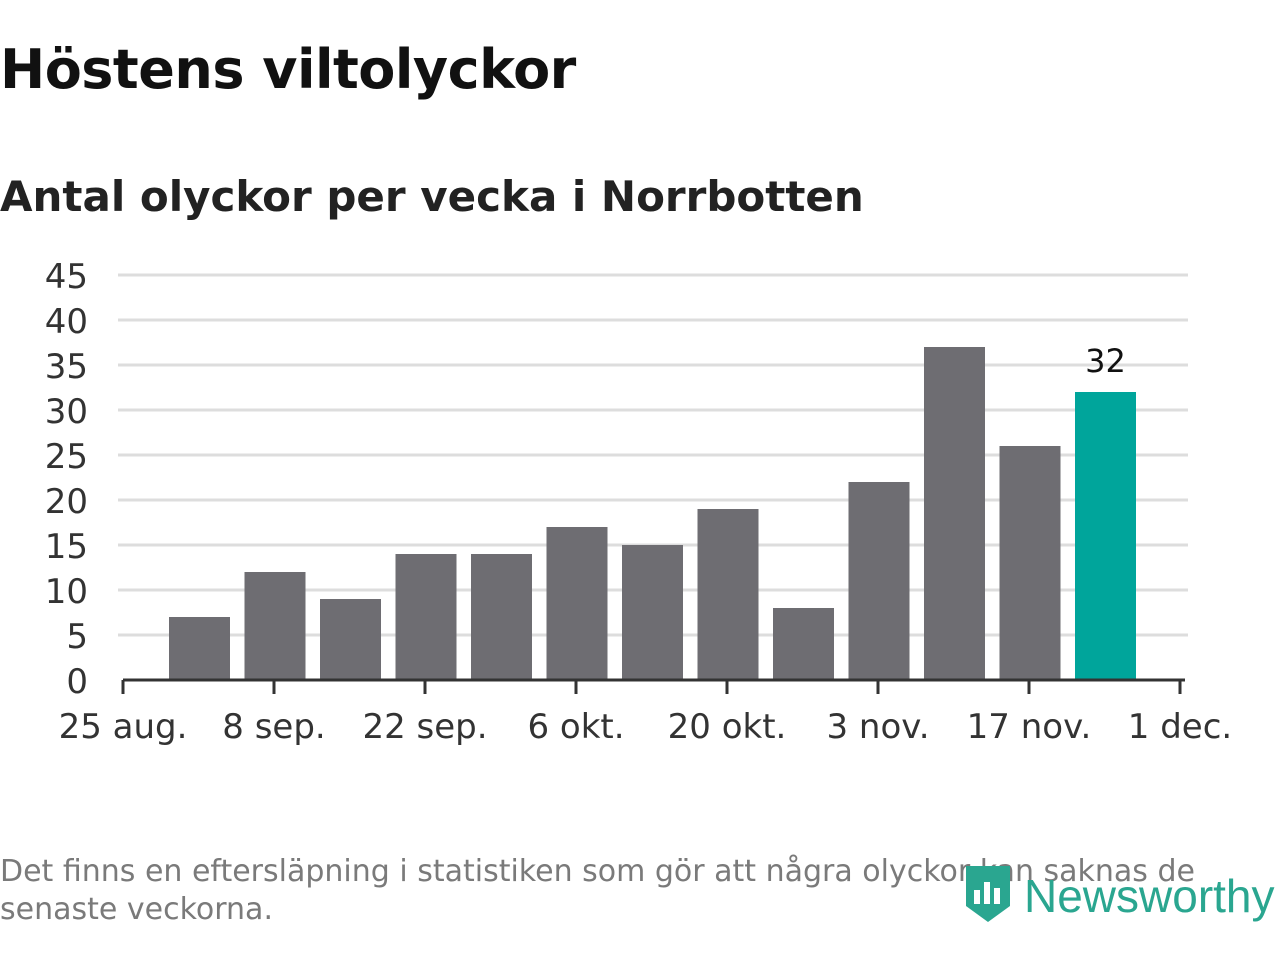 This screenshot has height=960, width=1280. What do you see at coordinates (123, 727) in the screenshot?
I see `x-tick-label: 25 aug.` at bounding box center [123, 727].